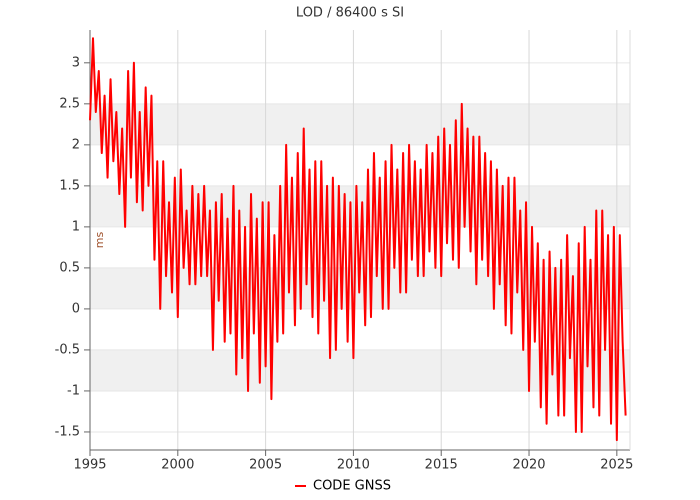 Image resolution: width=700 pixels, height=500 pixels. I want to click on x-tick-label: 2020, so click(528, 465).